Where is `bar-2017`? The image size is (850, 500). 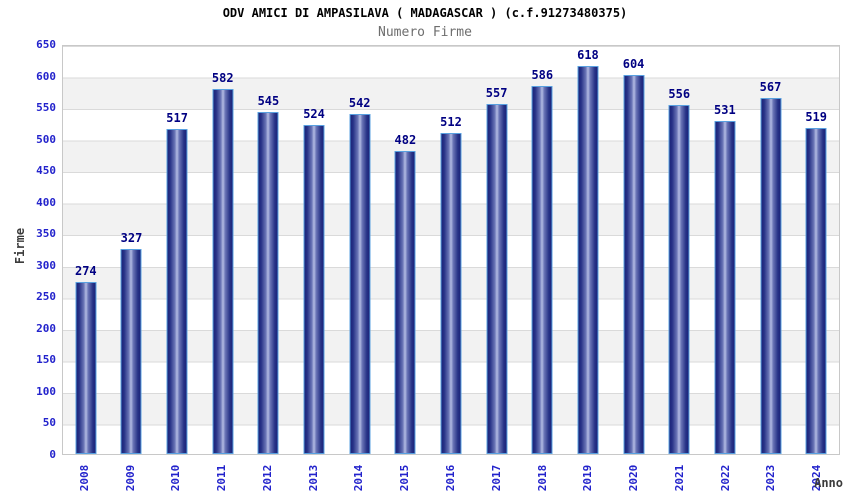
bar-2017 is located at coordinates (497, 279).